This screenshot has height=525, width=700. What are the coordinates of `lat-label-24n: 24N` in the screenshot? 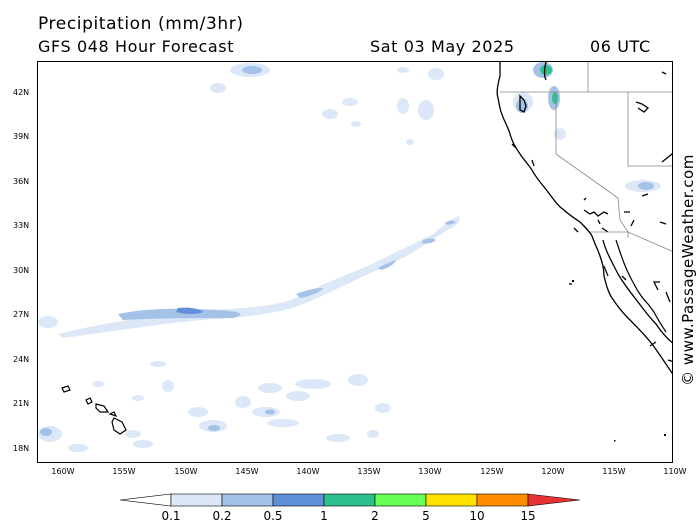 It's located at (21, 359).